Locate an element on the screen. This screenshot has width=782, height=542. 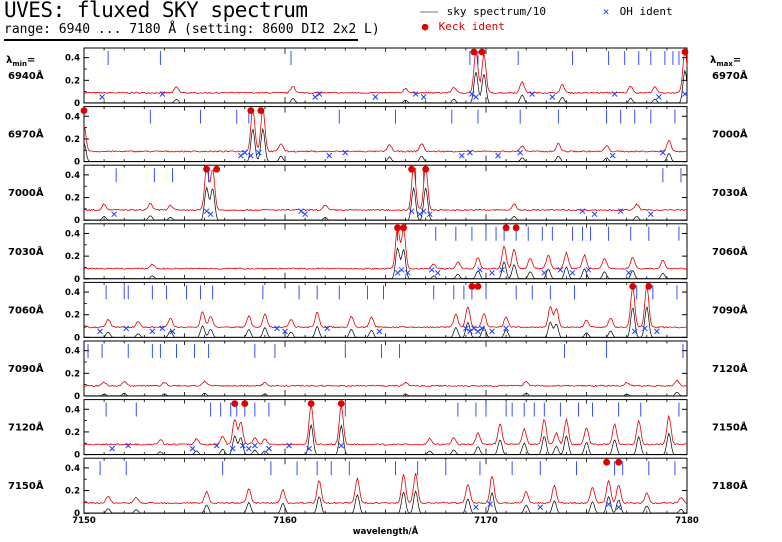
panel-lambda-min: 7150Å is located at coordinates (26, 485).